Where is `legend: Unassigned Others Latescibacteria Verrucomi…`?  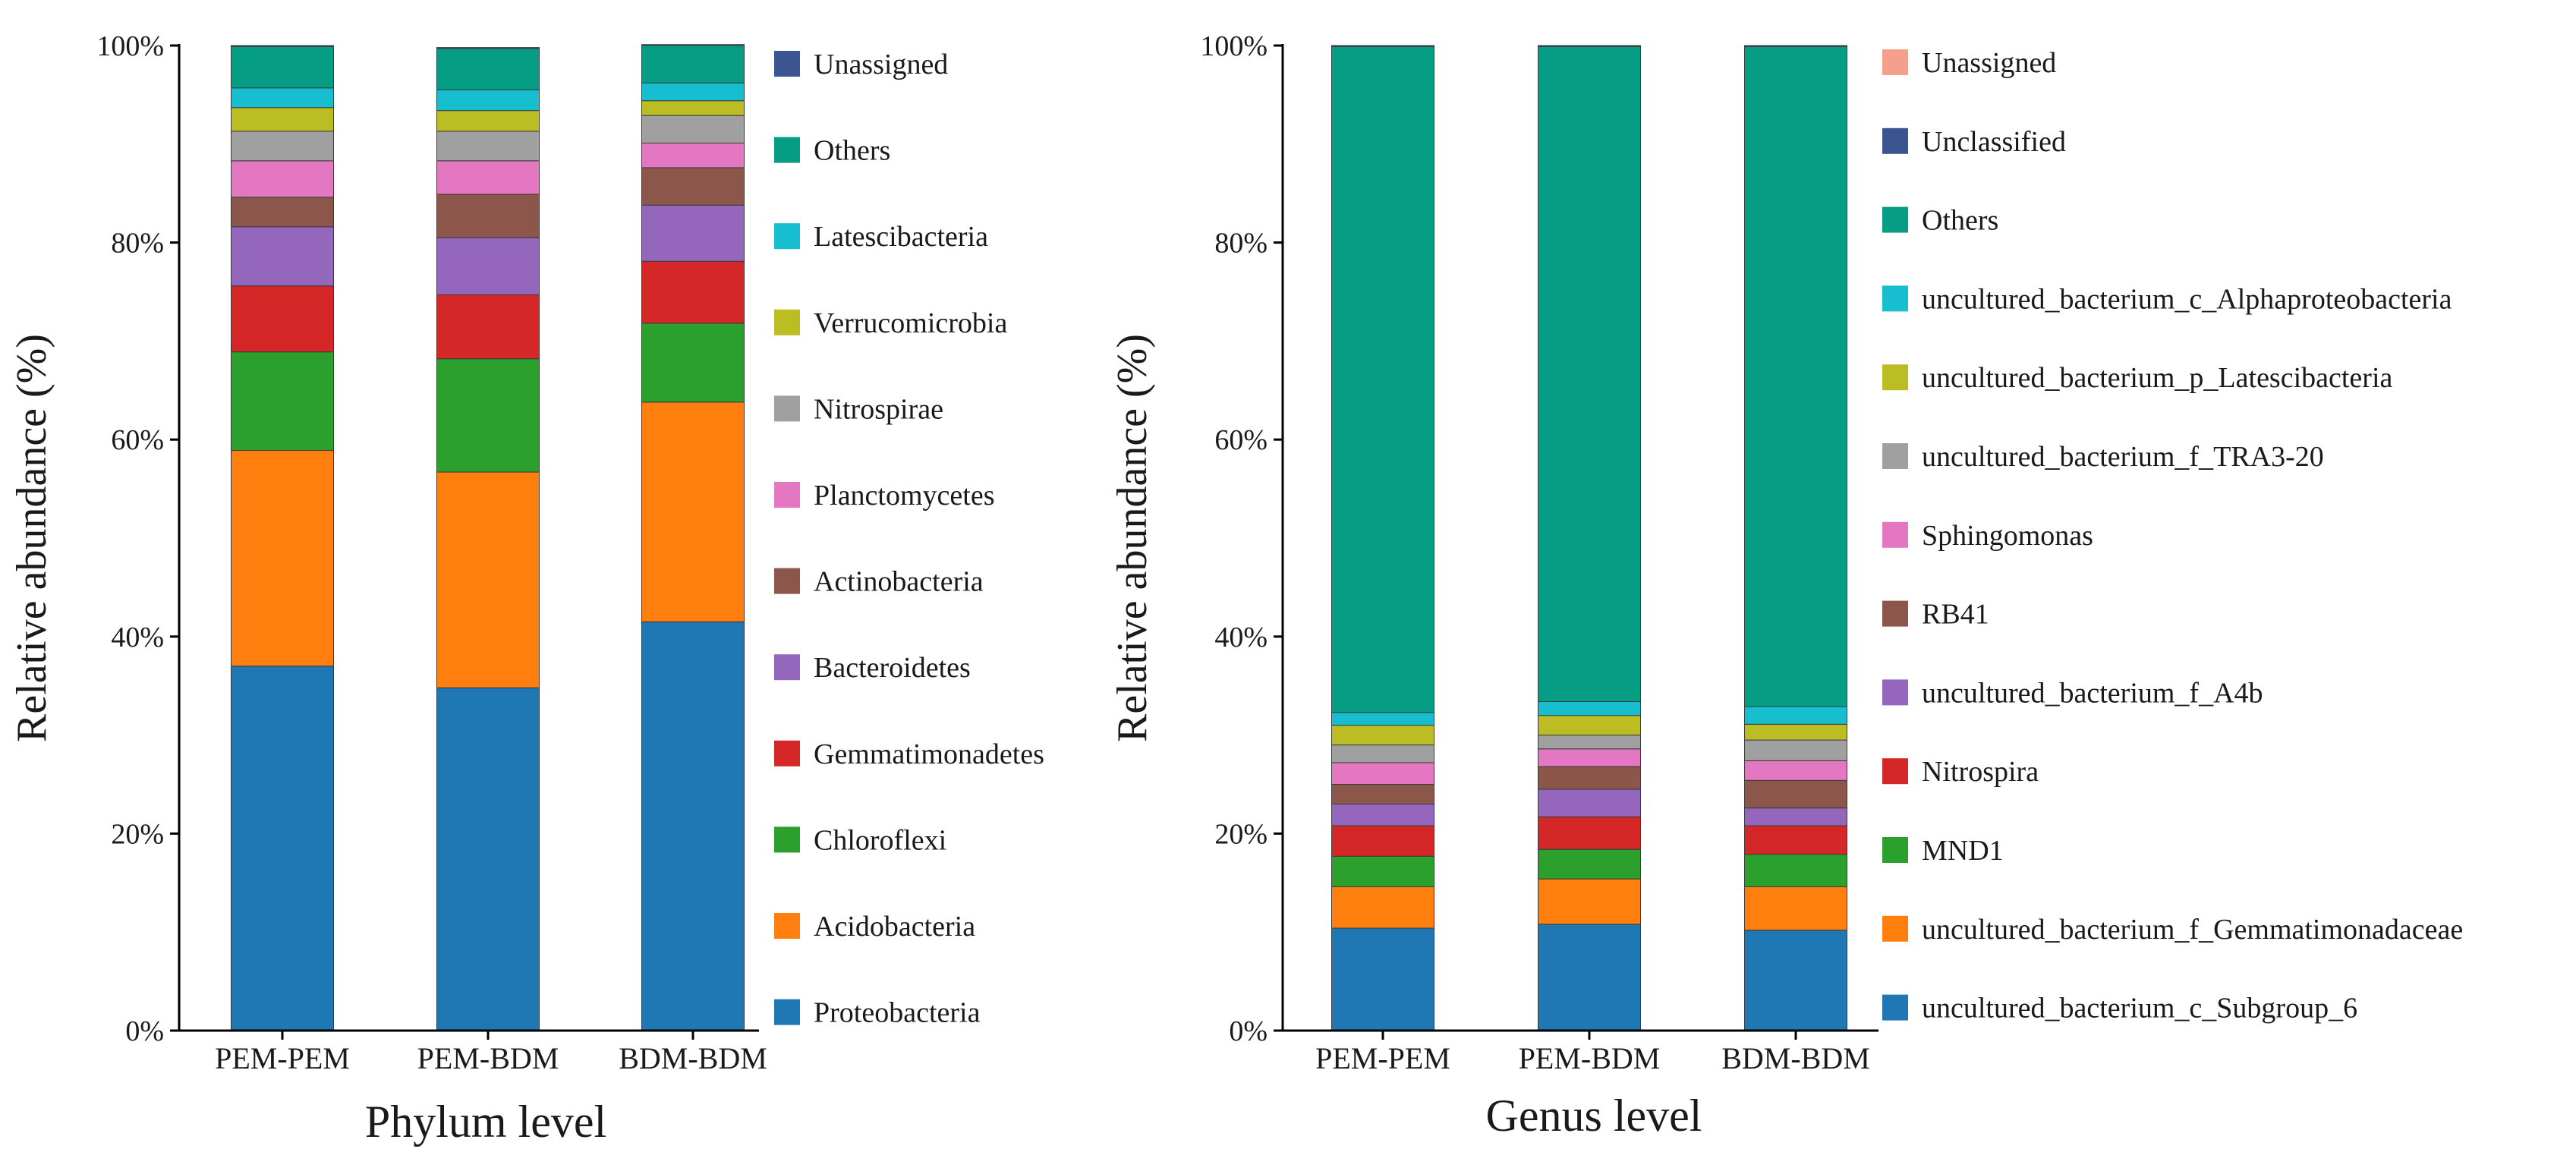
legend: Unassigned Others Latescibacteria Verrucomi… is located at coordinates (909, 539).